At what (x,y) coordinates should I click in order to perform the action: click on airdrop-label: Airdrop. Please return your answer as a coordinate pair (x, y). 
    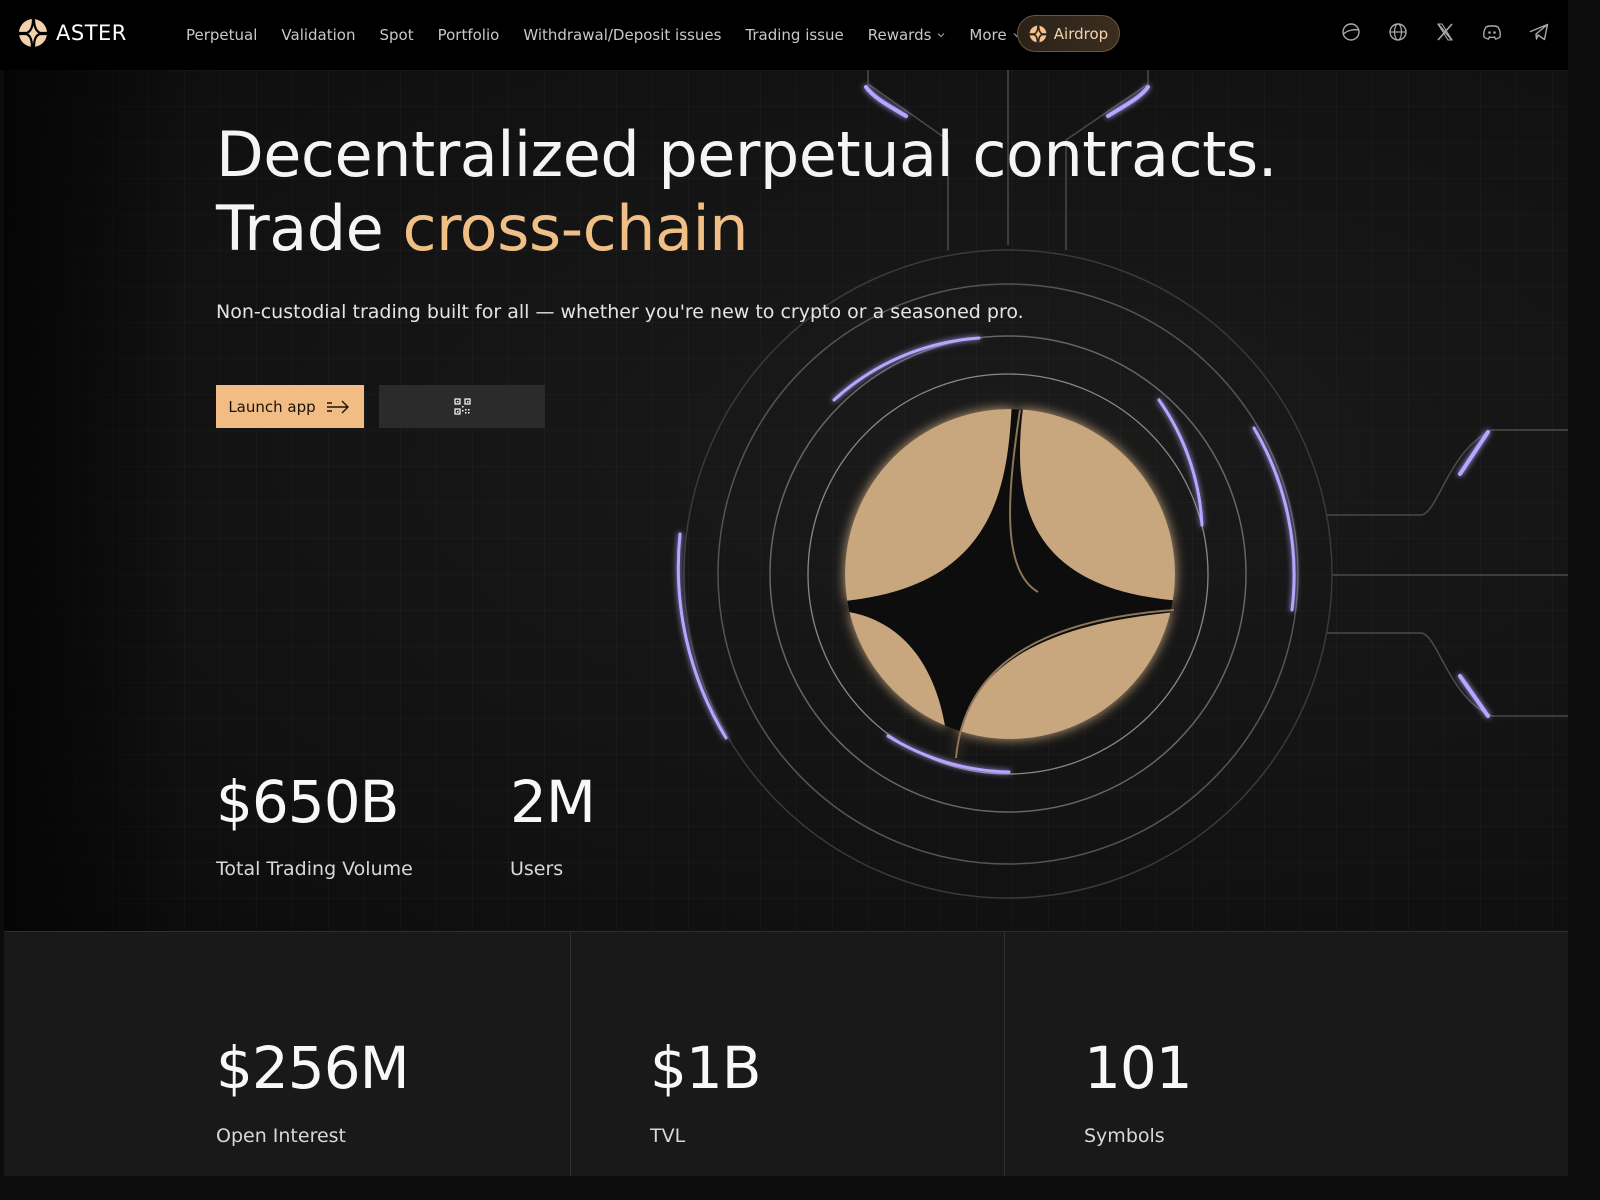
    Looking at the image, I should click on (1081, 33).